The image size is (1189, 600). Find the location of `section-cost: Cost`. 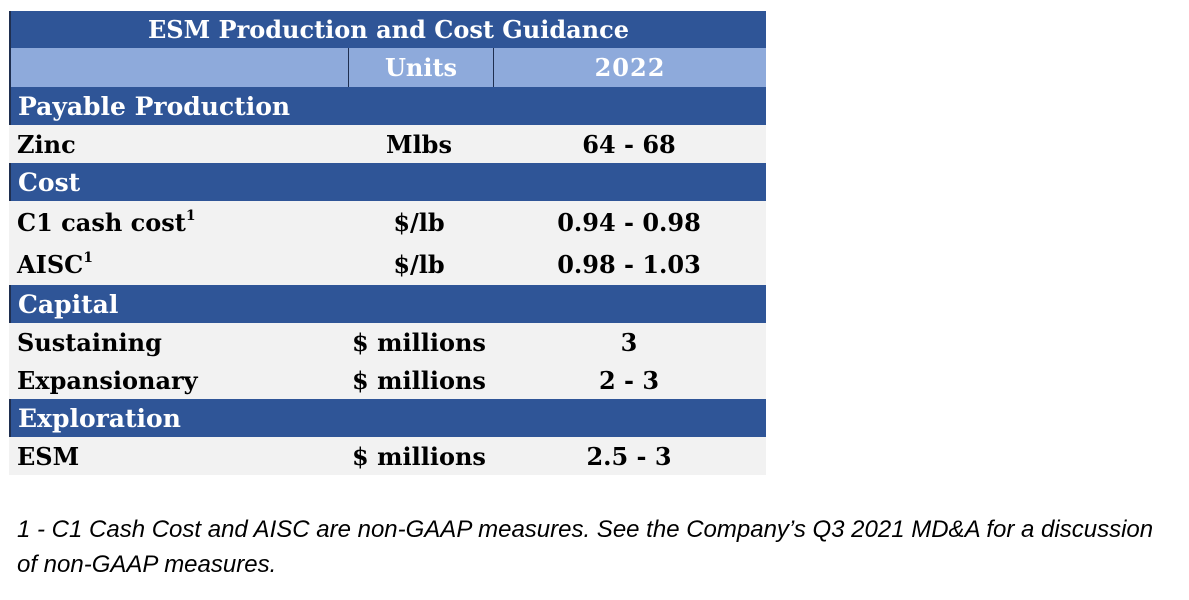

section-cost: Cost is located at coordinates (387, 182).